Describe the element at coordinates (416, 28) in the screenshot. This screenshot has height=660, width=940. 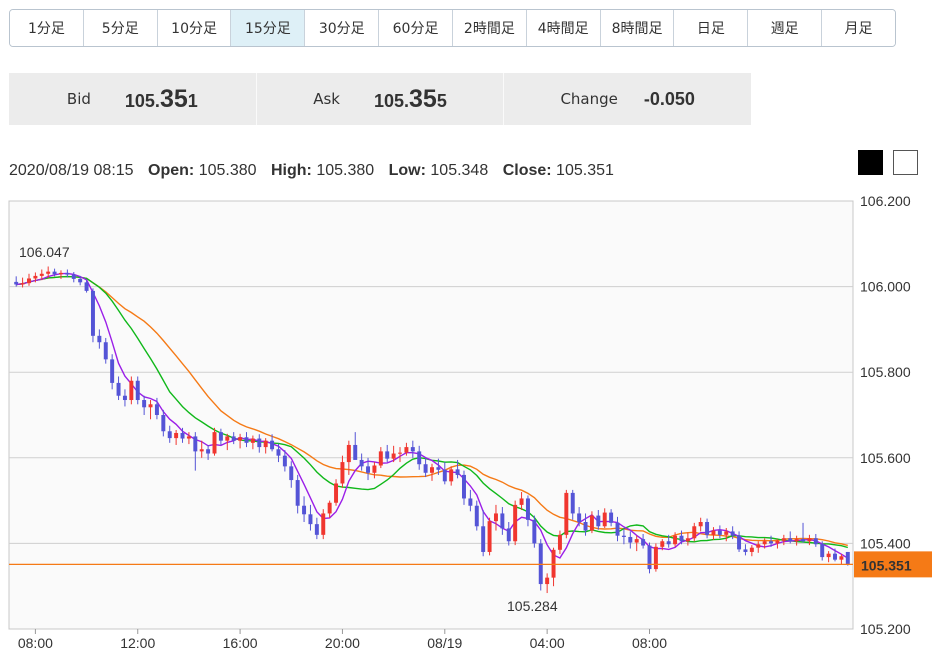
I see `tab-5: 60分足` at that location.